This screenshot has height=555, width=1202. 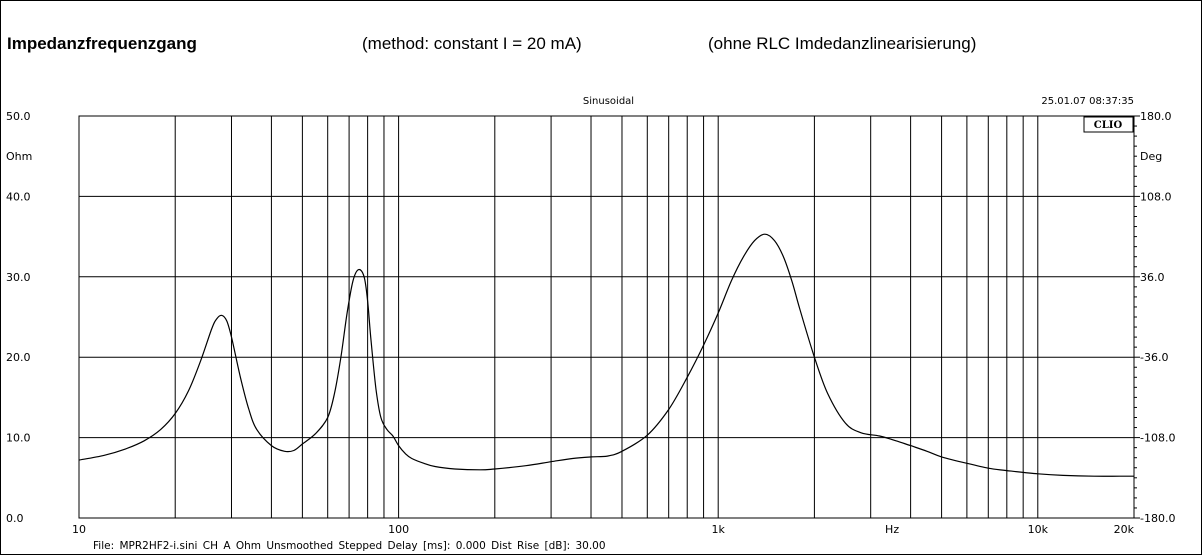 What do you see at coordinates (842, 43) in the screenshot?
I see `linearisation-note: (ohne RLC Imdedanzlinearisierung)` at bounding box center [842, 43].